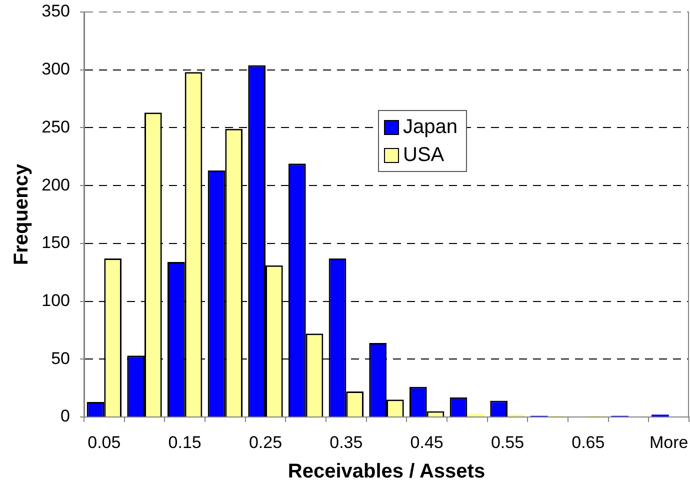 This screenshot has width=690, height=491. Describe the element at coordinates (668, 442) in the screenshot. I see `x-tick-label: More` at that location.